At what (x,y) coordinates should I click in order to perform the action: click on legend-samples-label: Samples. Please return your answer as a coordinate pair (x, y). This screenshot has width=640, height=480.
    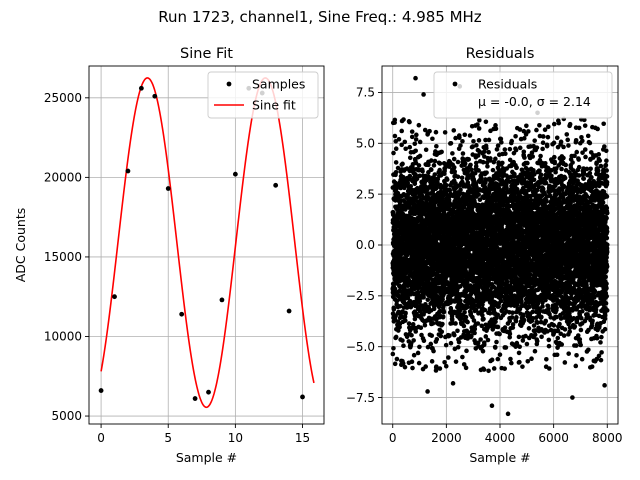
    Looking at the image, I should click on (278, 84).